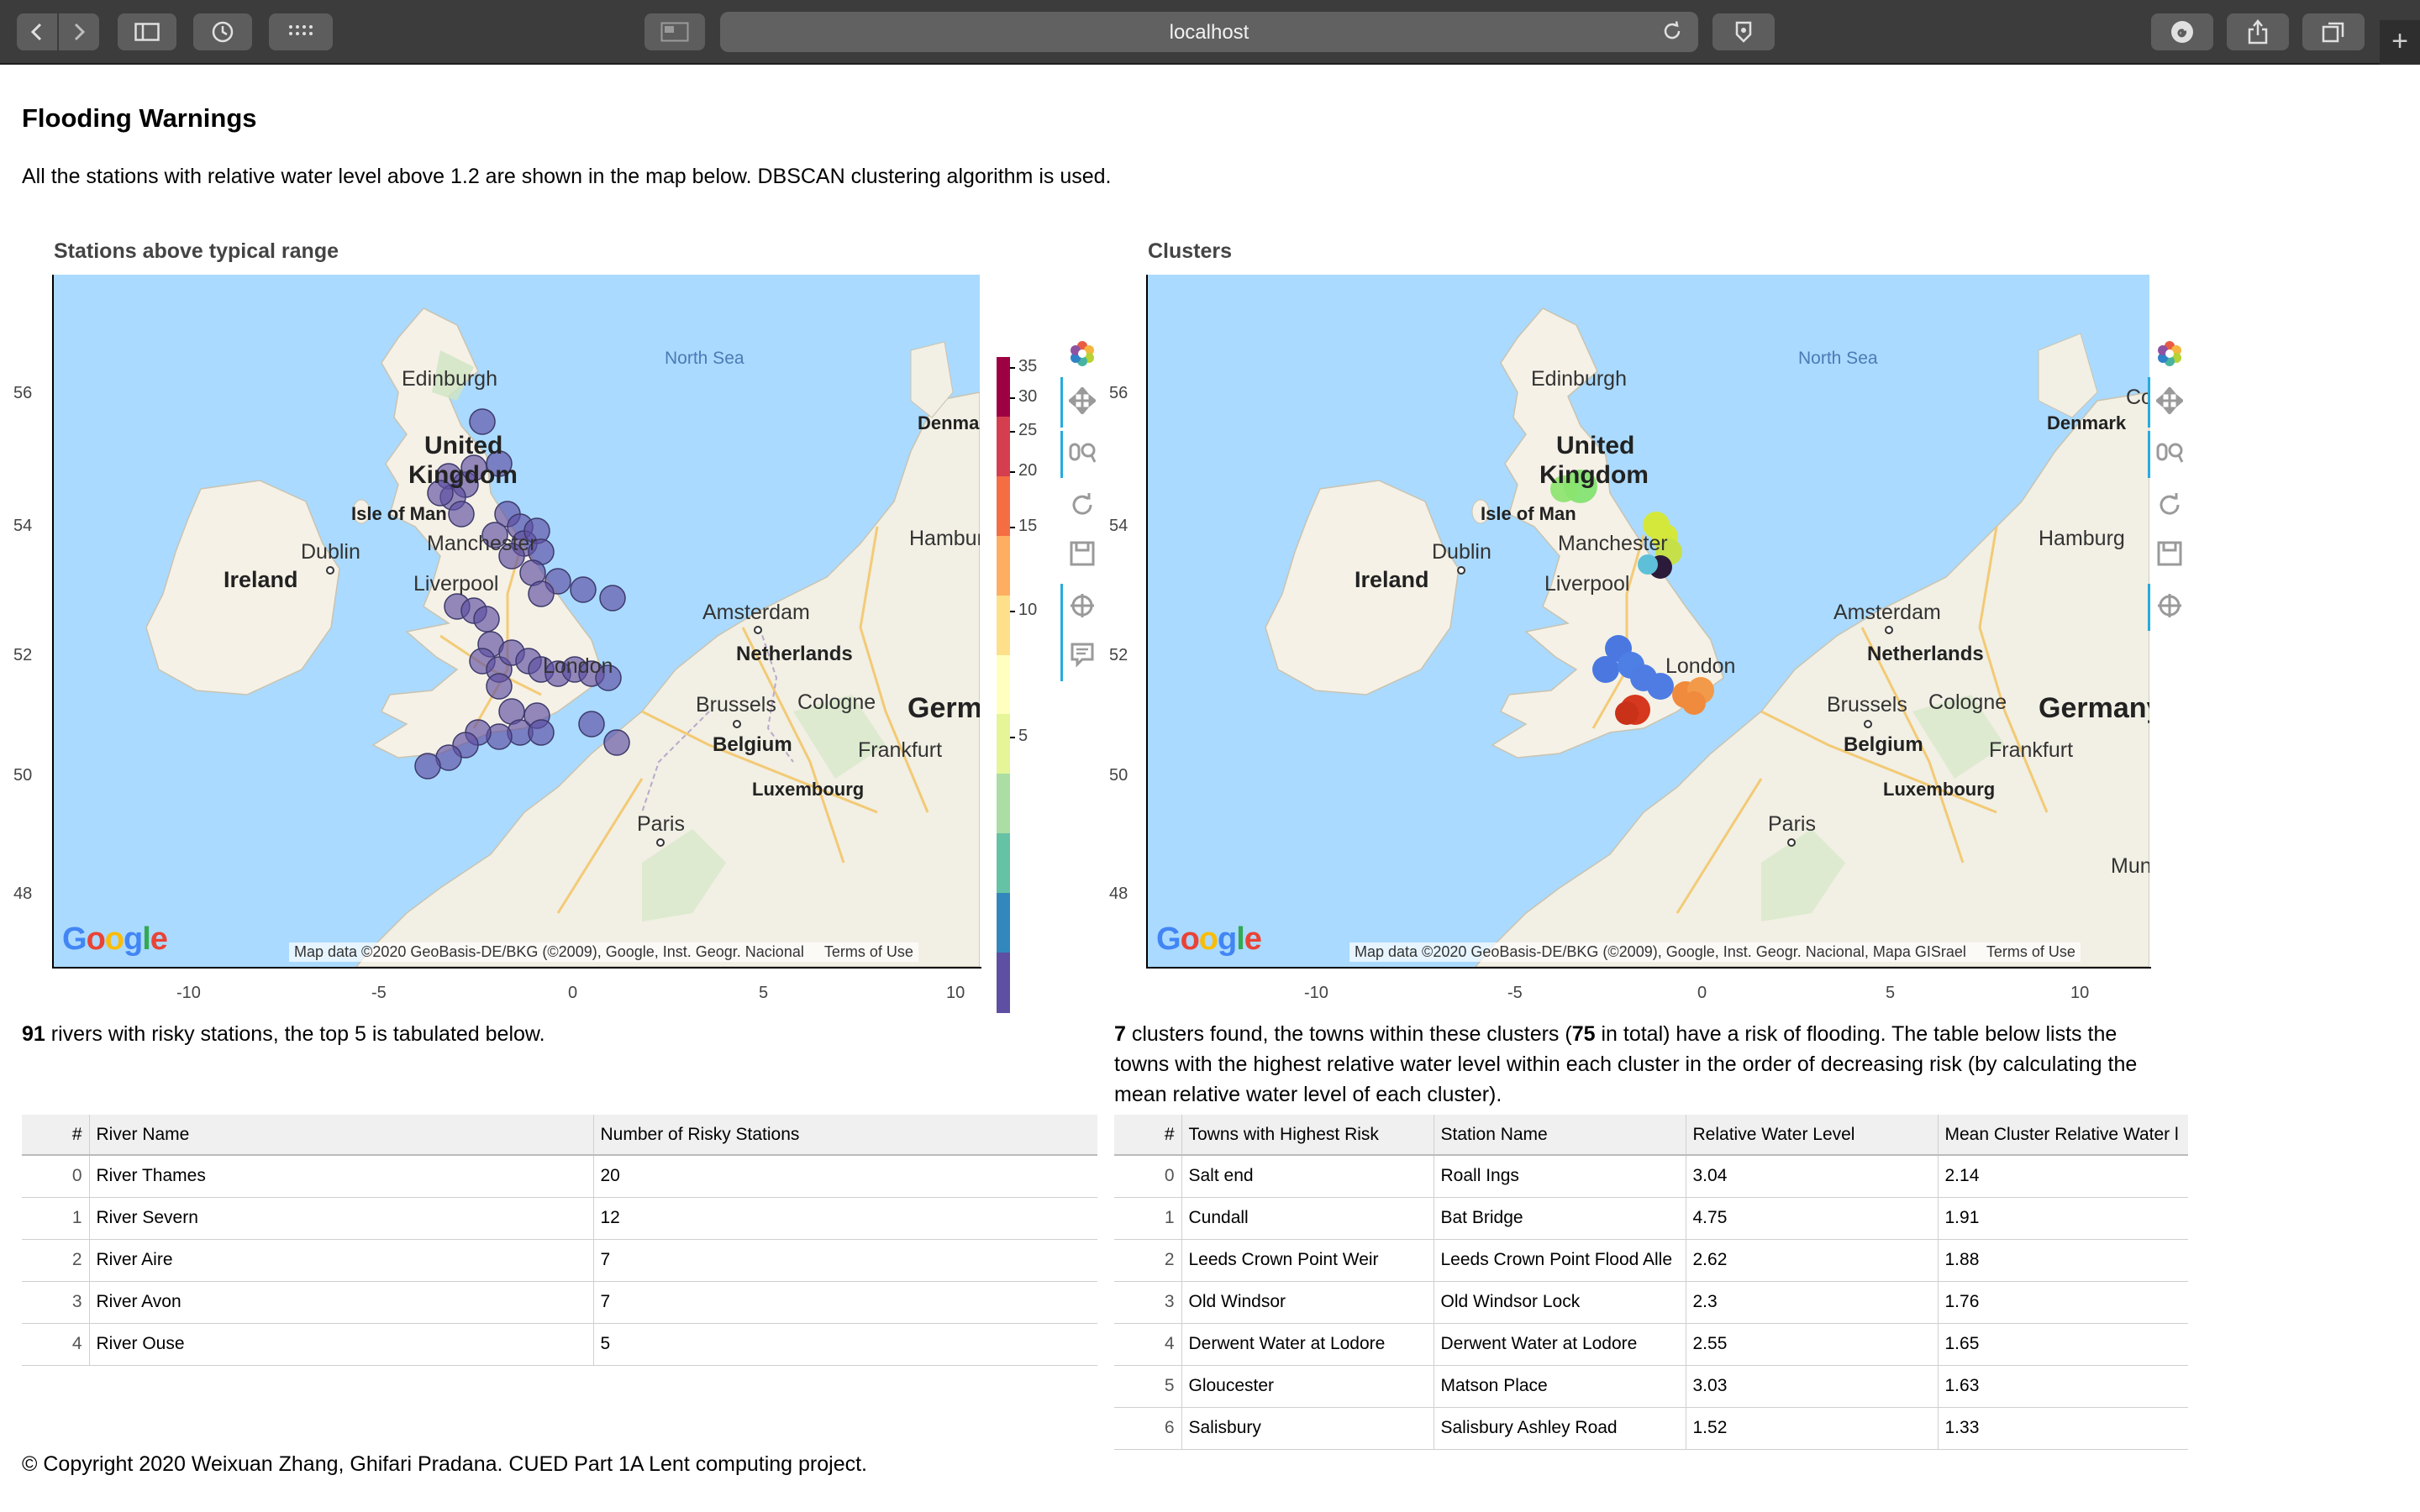  Describe the element at coordinates (516, 968) in the screenshot. I see `x-axis` at that location.